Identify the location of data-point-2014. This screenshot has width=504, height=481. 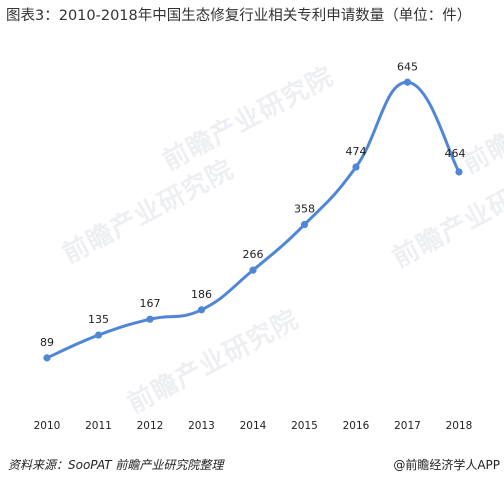
(253, 270).